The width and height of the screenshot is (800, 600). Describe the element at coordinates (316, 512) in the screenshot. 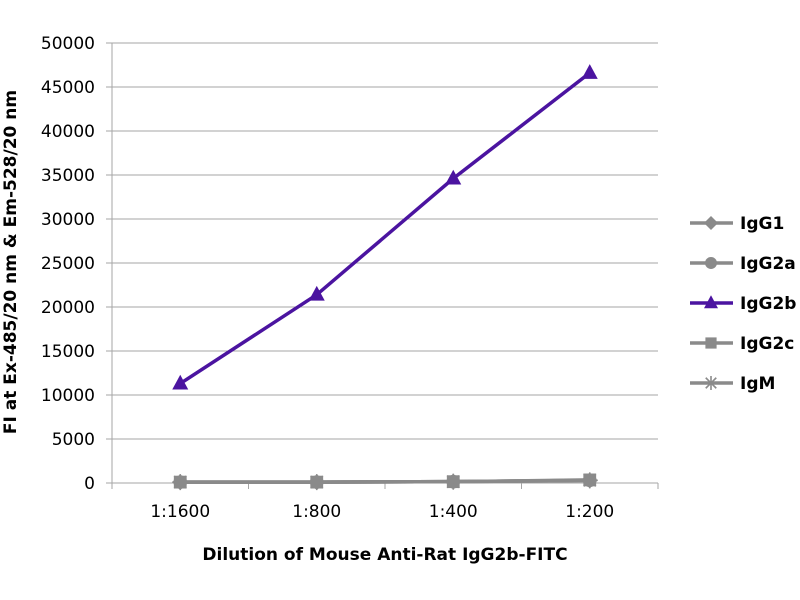

I see `x-tick-label: 1:800` at that location.